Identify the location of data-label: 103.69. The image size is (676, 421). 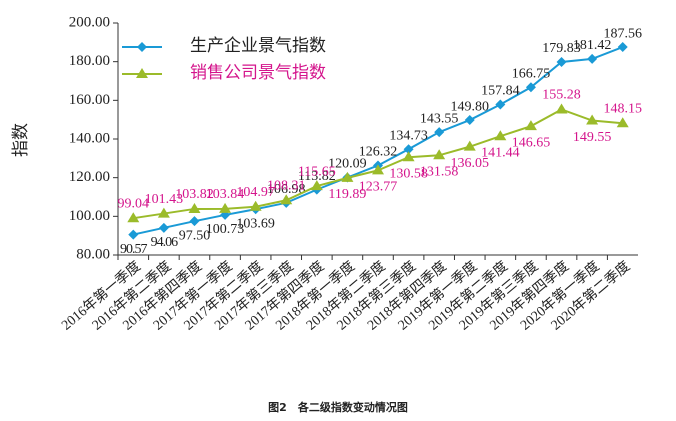
(255, 223).